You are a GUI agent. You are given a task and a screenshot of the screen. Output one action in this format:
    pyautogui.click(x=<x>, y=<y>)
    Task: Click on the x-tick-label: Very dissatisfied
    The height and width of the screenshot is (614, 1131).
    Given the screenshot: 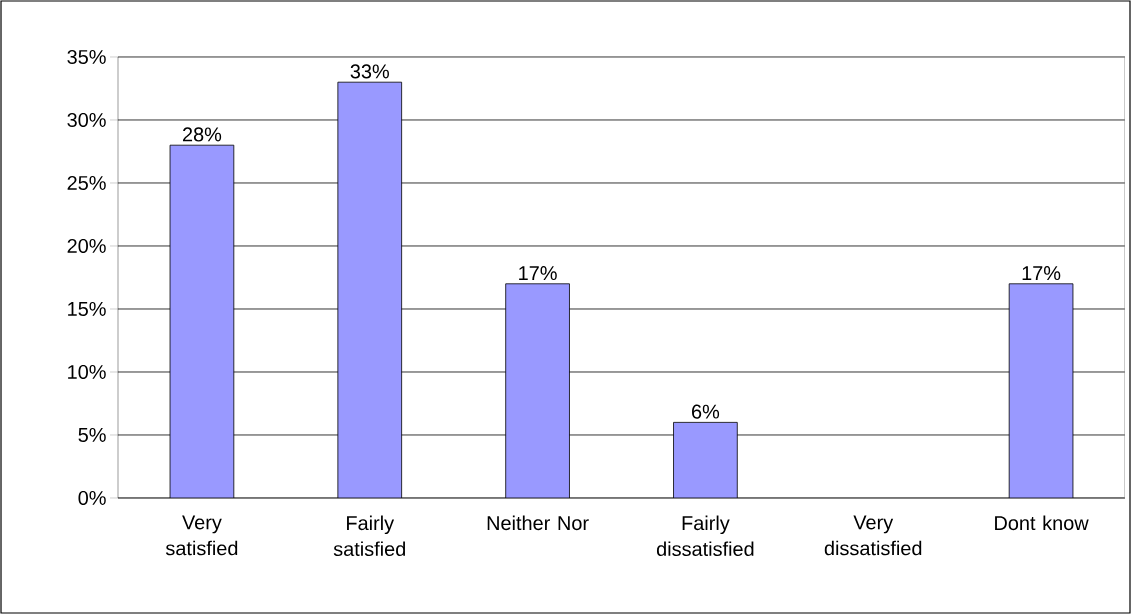 What is the action you would take?
    pyautogui.click(x=873, y=535)
    